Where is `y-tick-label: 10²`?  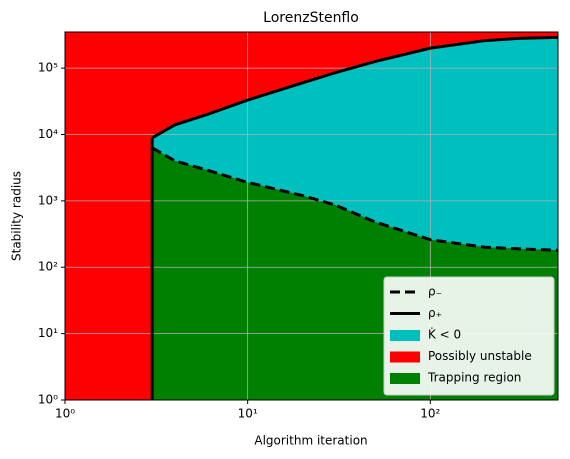 y-tick-label: 10² is located at coordinates (48, 267).